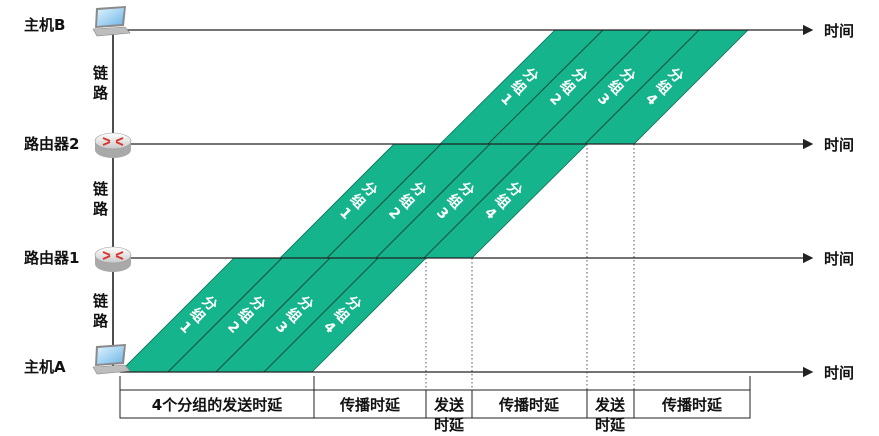  What do you see at coordinates (449, 405) in the screenshot?
I see `segment-label-tx1: 发送` at bounding box center [449, 405].